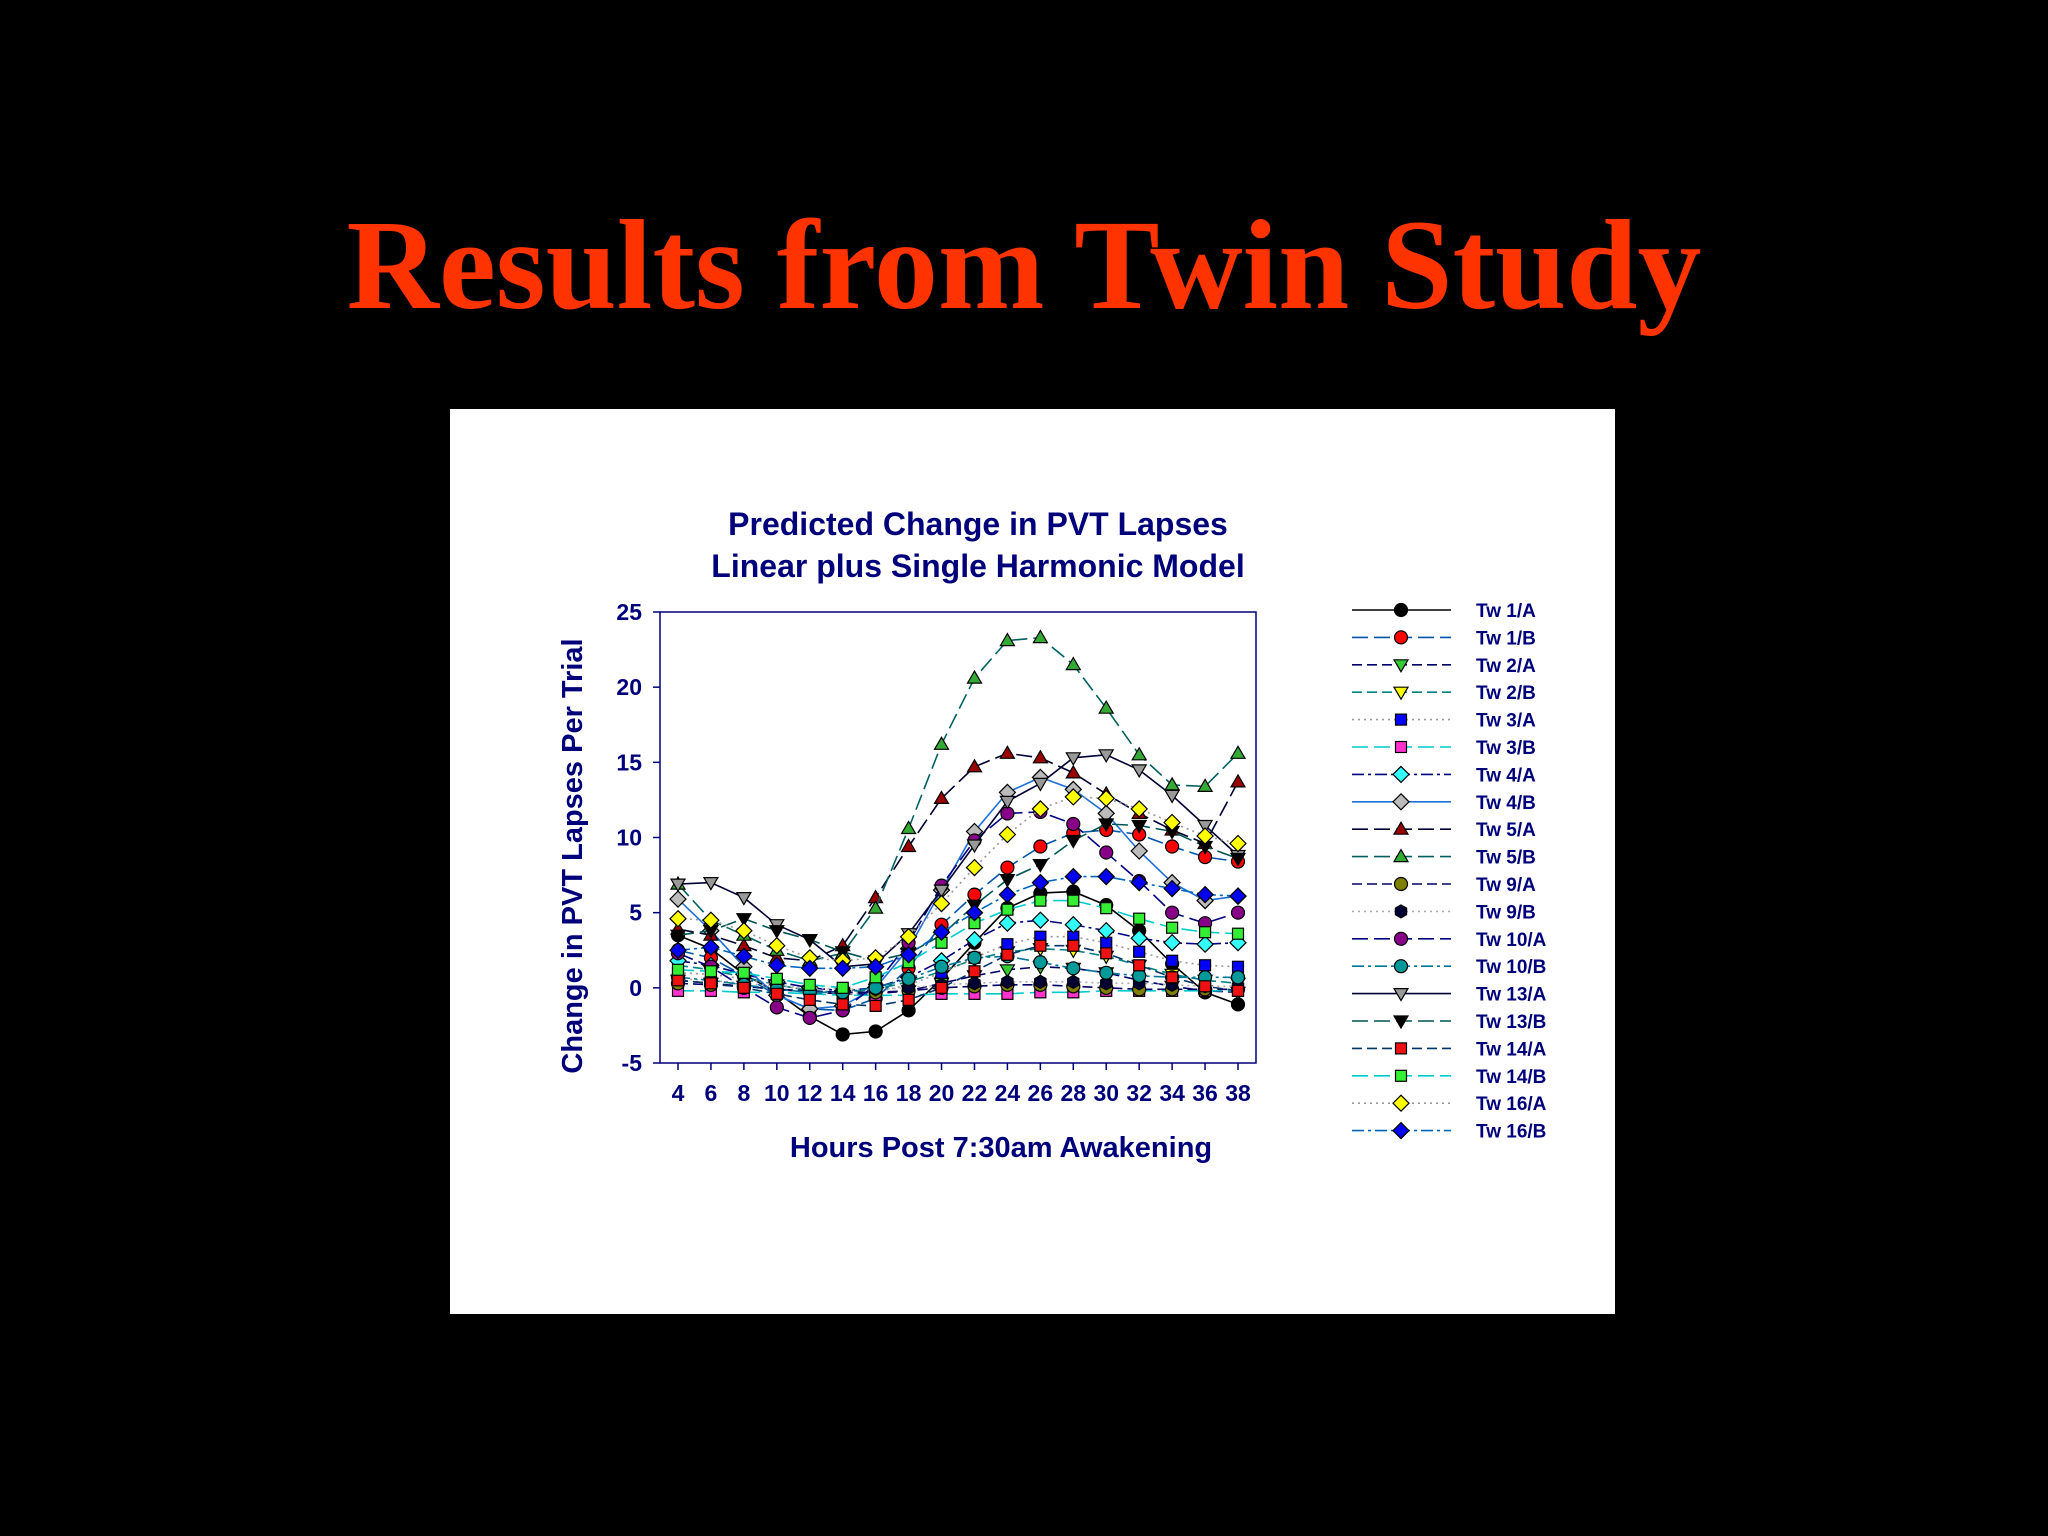 This screenshot has height=1536, width=2048. I want to click on x-tick-label: 36, so click(1205, 1093).